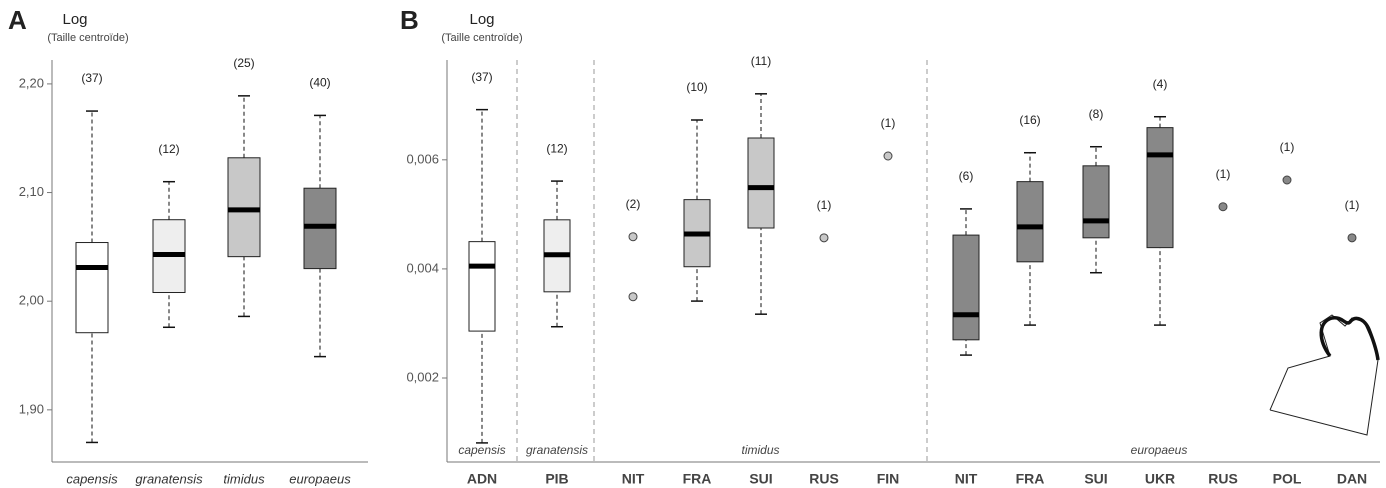 The height and width of the screenshot is (488, 1386). Describe the element at coordinates (31, 191) in the screenshot. I see `y-tick-label: 2,10` at that location.